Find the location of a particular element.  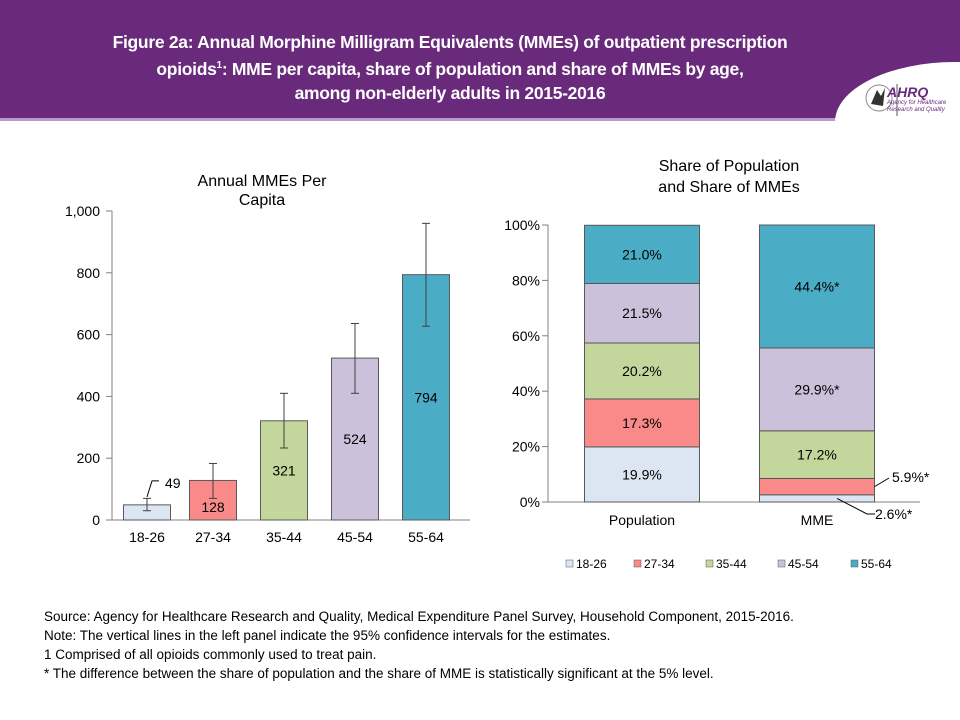

logo-text: AHRQ is located at coordinates (908, 92).